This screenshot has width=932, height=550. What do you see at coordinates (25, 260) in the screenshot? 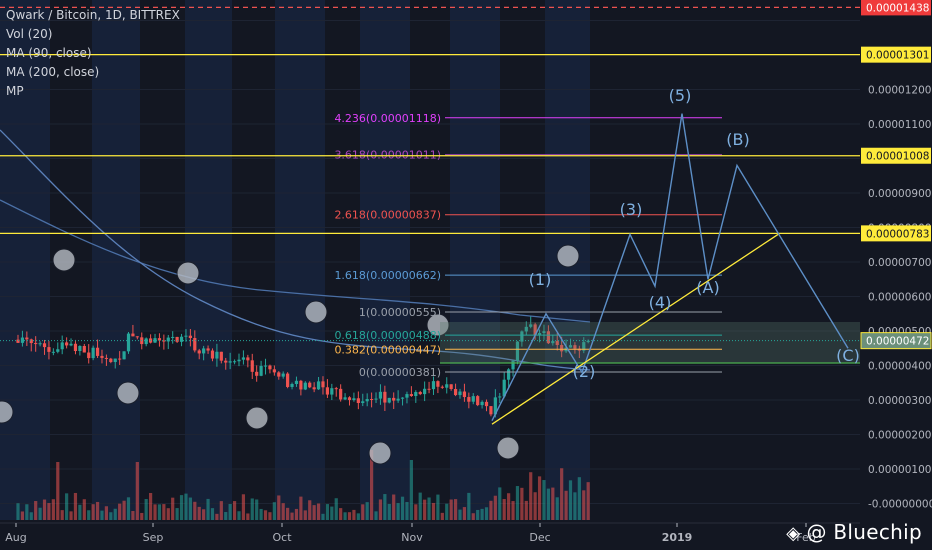
I see `session-band` at bounding box center [25, 260].